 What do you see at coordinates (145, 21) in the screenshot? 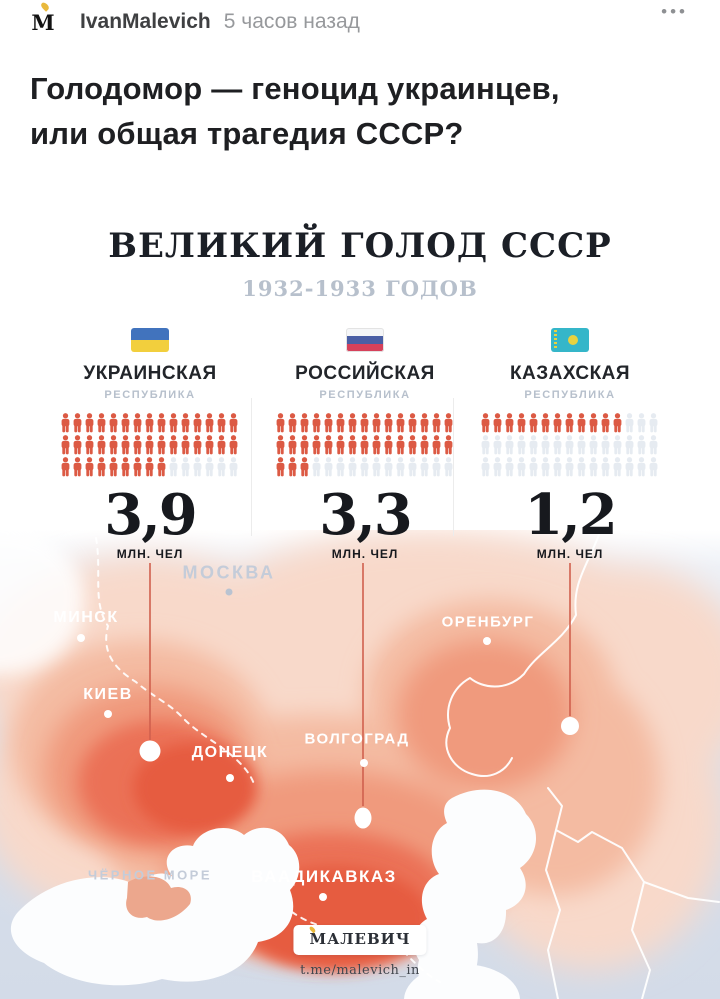
I see `channel-name: IvanMalevich` at bounding box center [145, 21].